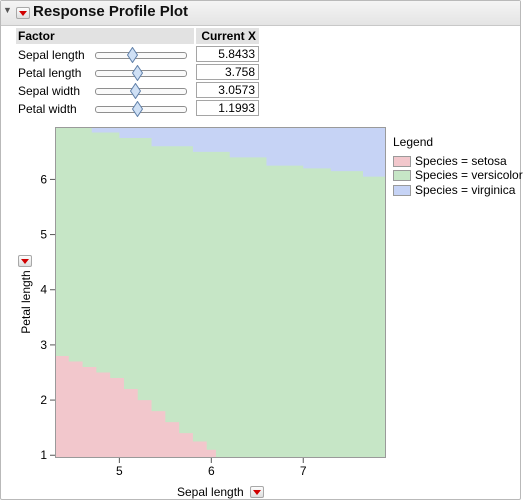  What do you see at coordinates (135, 406) in the screenshot?
I see `region-setosa` at bounding box center [135, 406].